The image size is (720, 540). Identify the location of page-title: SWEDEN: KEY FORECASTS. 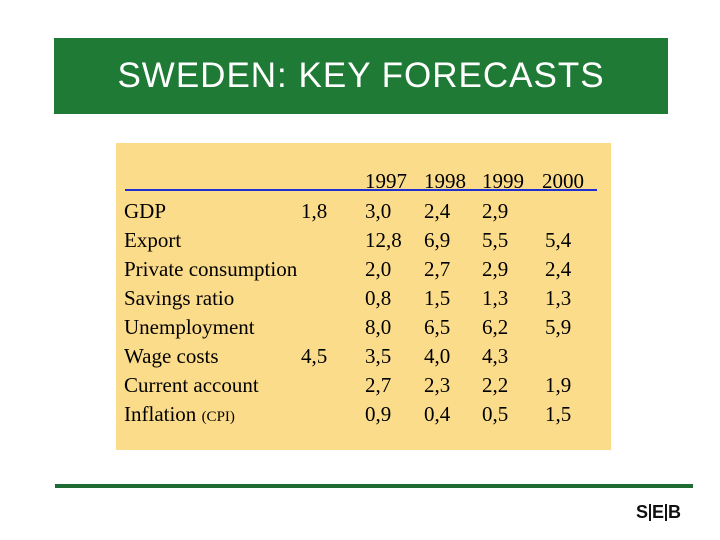
(361, 75).